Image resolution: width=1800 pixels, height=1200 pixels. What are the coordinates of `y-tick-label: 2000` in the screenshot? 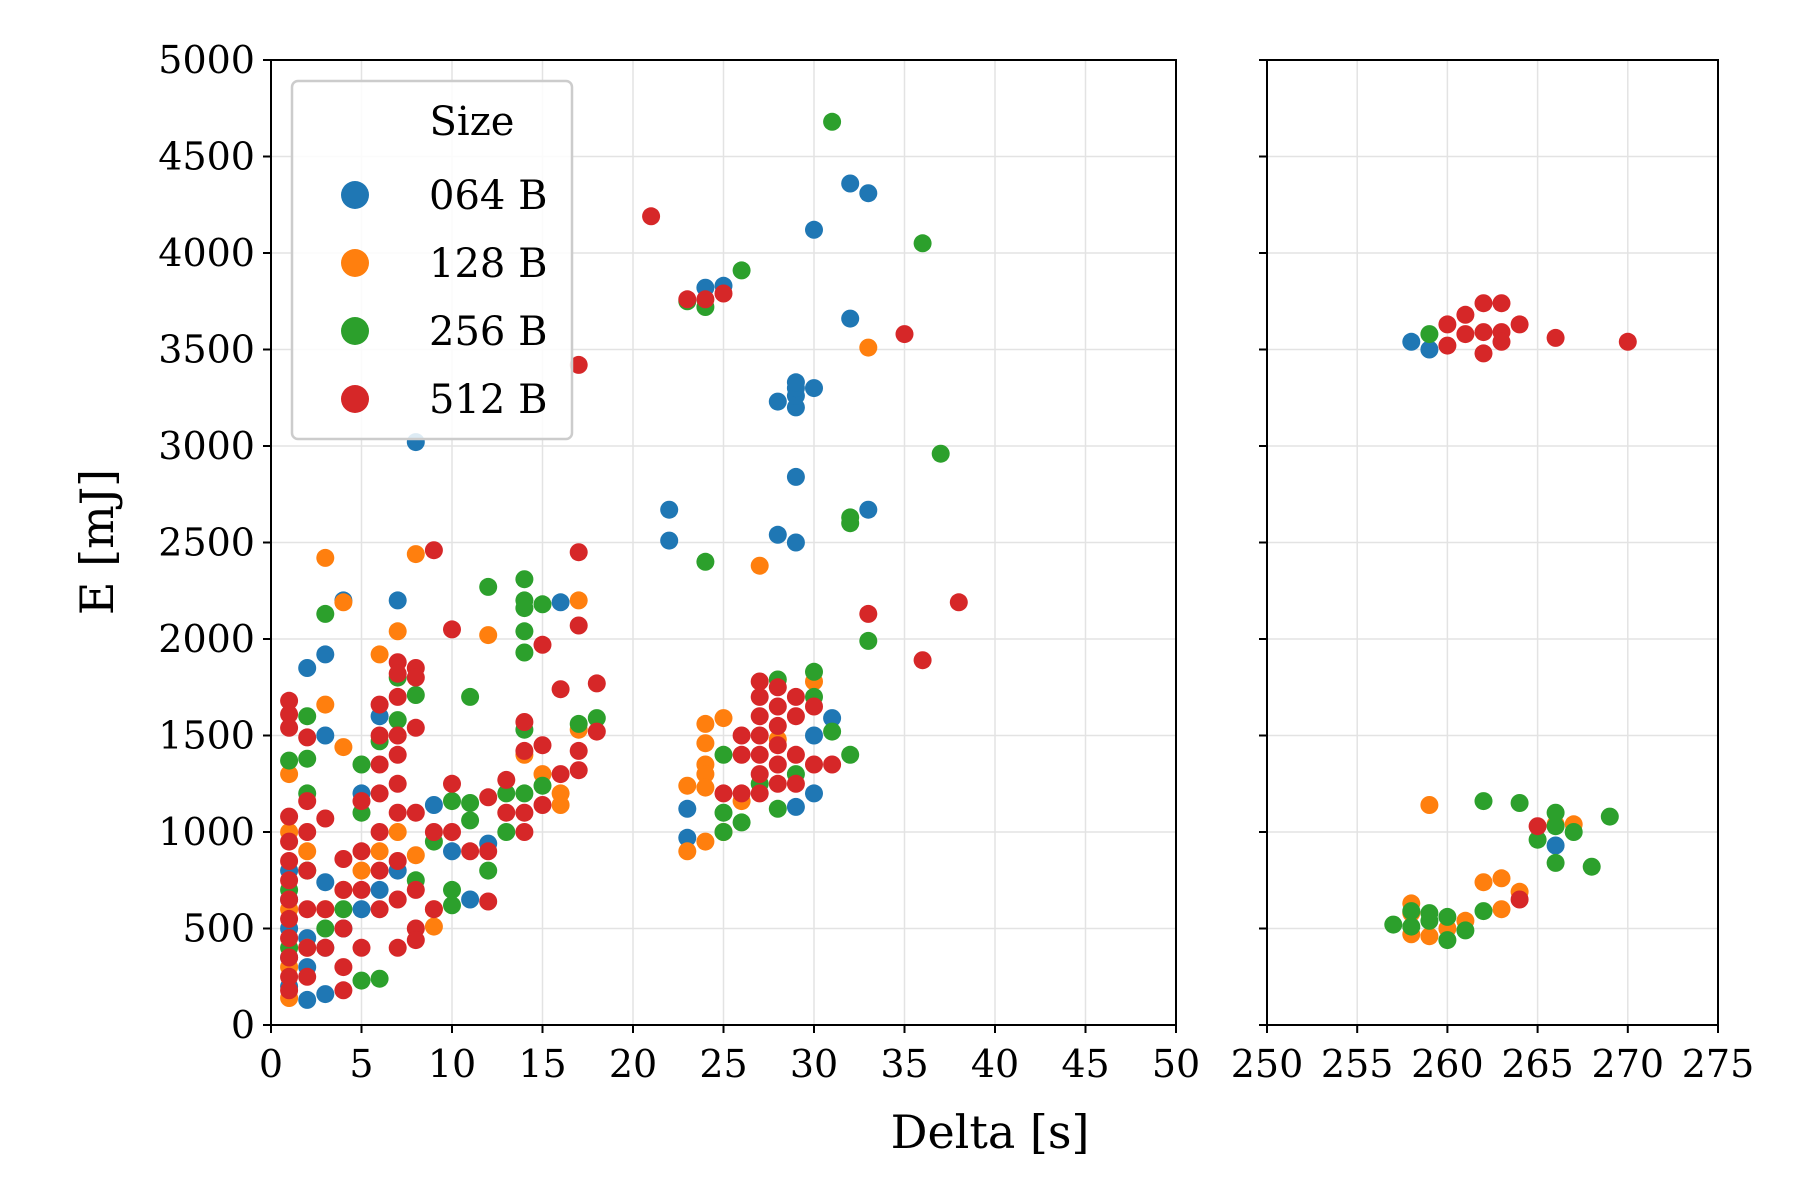 It's located at (206, 639).